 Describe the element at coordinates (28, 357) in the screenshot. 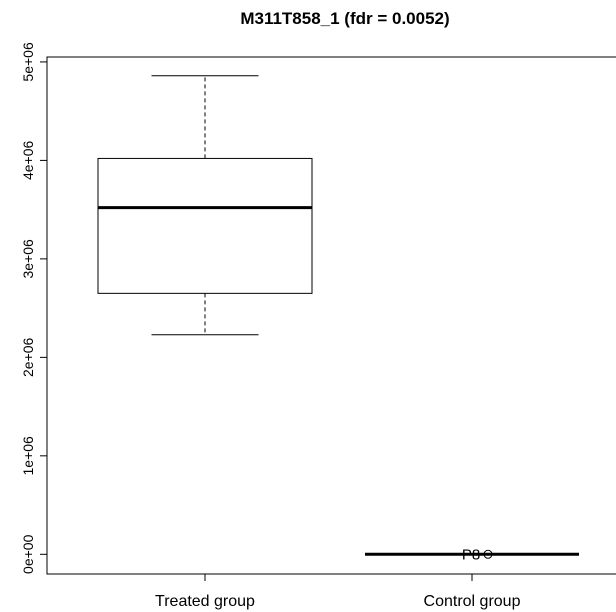

I see `y-tick-label: 2e+06` at that location.